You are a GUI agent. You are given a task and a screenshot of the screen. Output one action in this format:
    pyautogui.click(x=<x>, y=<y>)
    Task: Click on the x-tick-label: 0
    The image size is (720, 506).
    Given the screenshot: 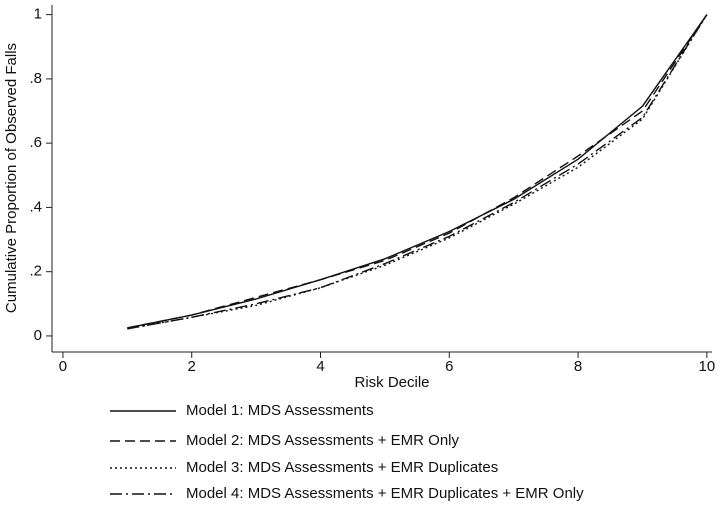 What is the action you would take?
    pyautogui.click(x=63, y=366)
    